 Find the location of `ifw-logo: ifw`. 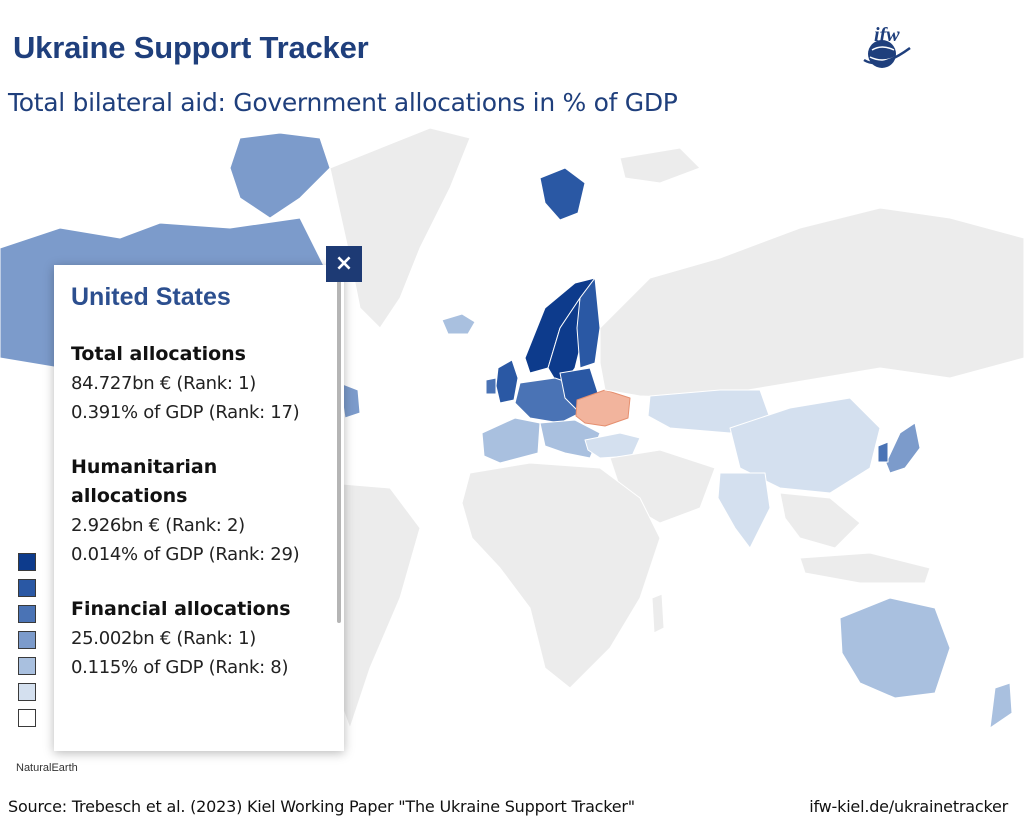

ifw-logo: ifw is located at coordinates (895, 48).